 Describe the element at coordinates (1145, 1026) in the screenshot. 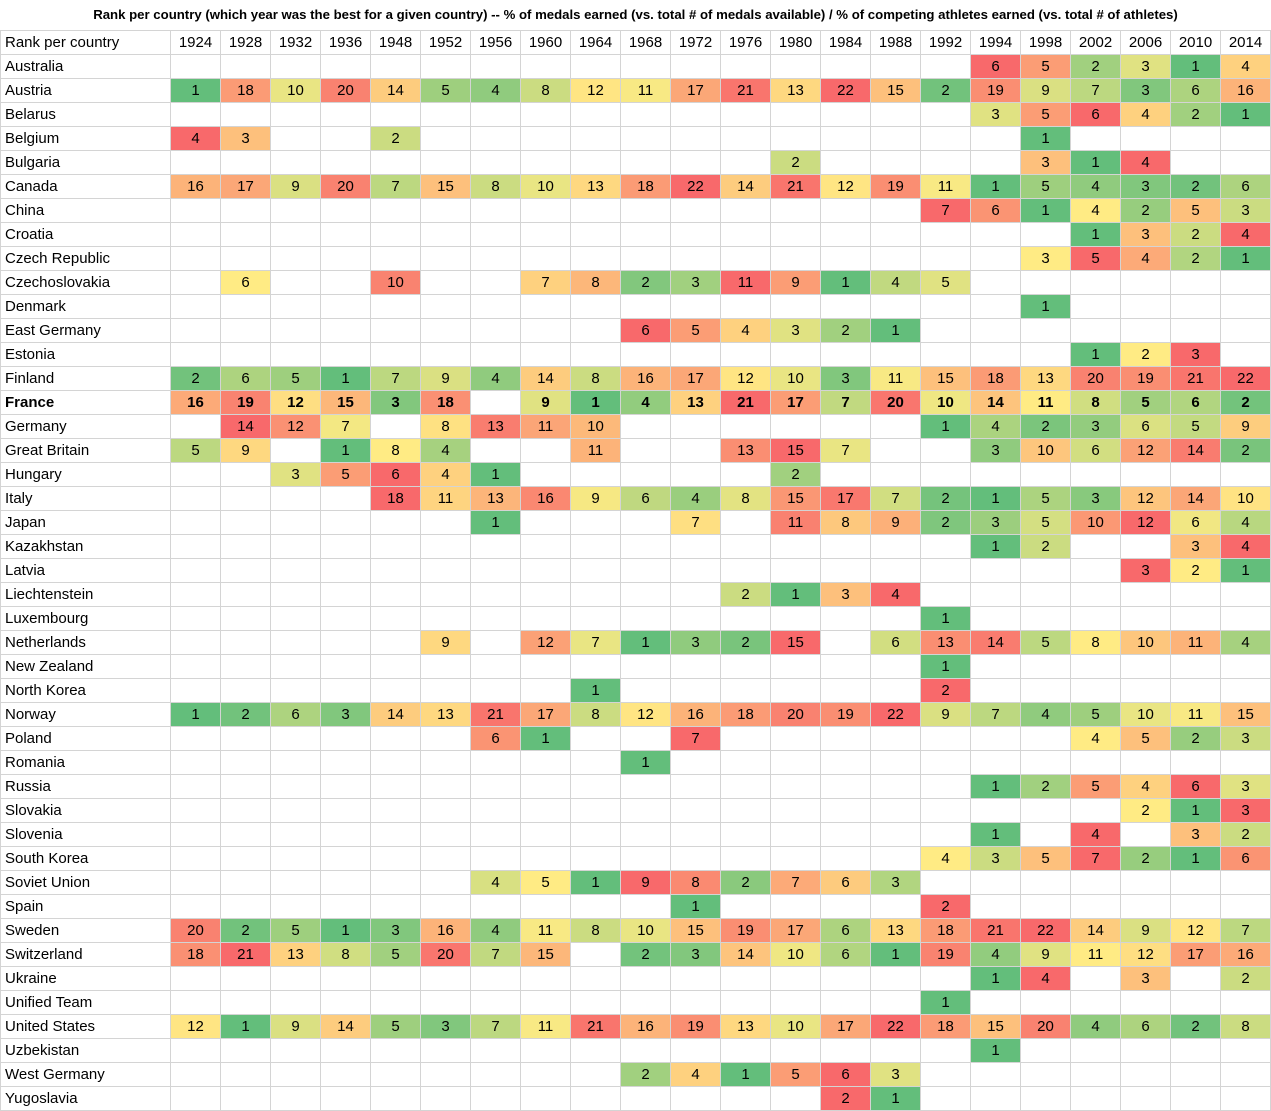

I see `rank-cell: 6` at that location.